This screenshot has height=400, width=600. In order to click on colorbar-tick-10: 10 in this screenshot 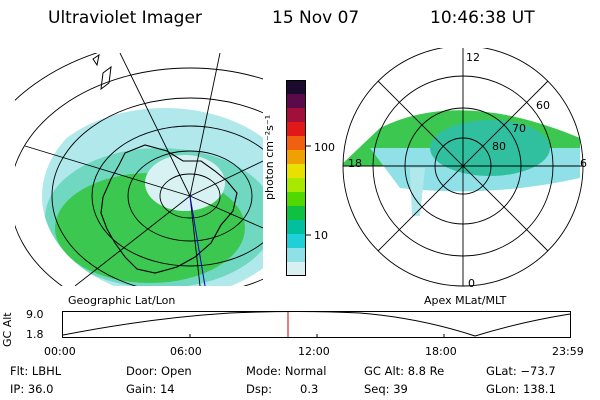, I will do `click(321, 235)`.